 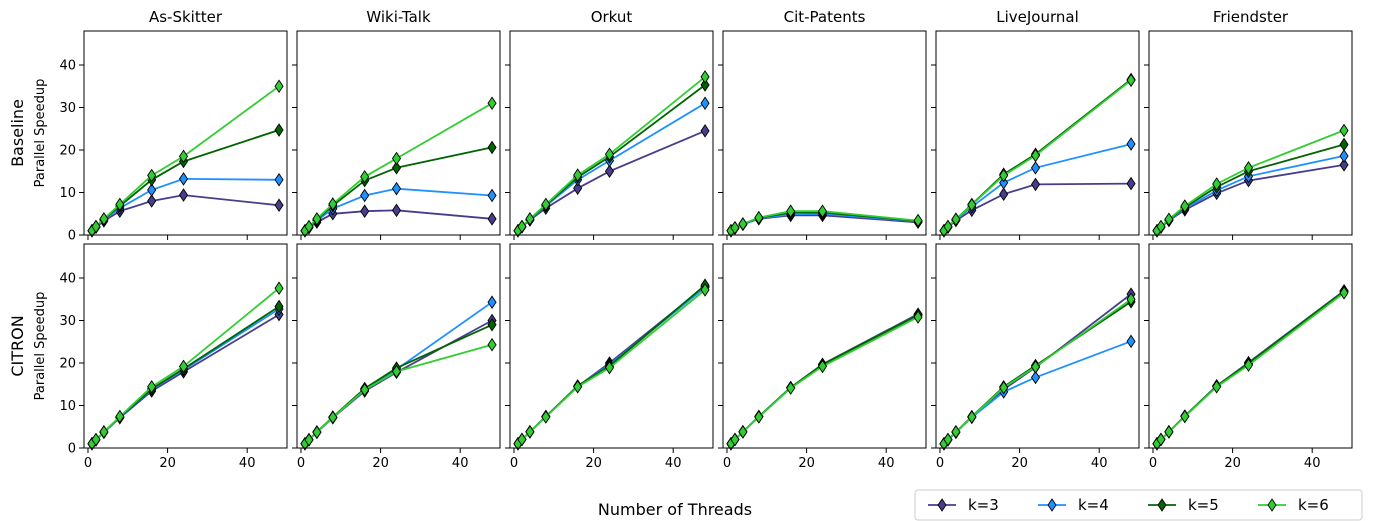 What do you see at coordinates (1093, 505) in the screenshot?
I see `legend-label-k-4: k=4` at bounding box center [1093, 505].